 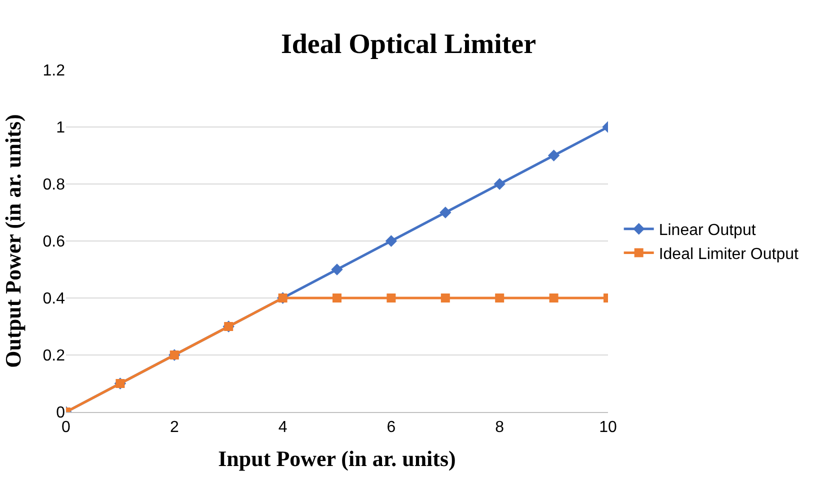 I want to click on y-axis-title: Output Power (in ar. units), so click(x=13, y=241).